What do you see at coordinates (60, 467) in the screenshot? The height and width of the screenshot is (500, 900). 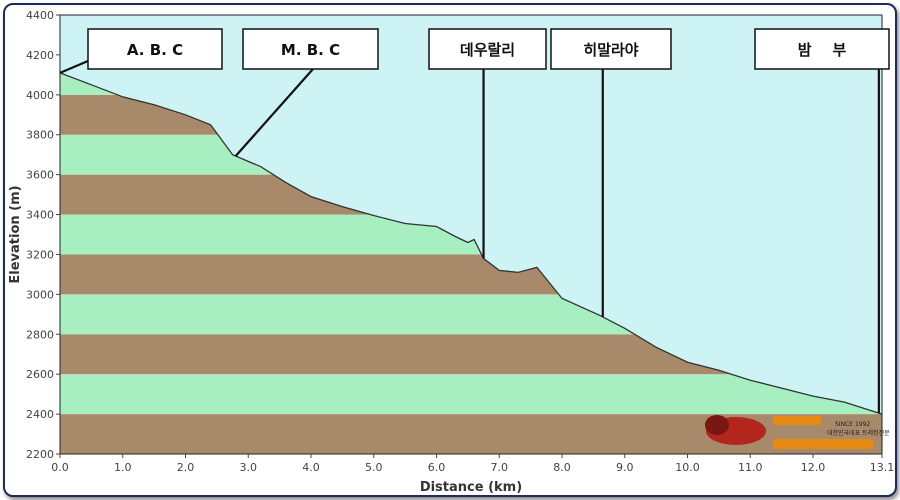 I see `x-tick-label: 0.0` at bounding box center [60, 467].